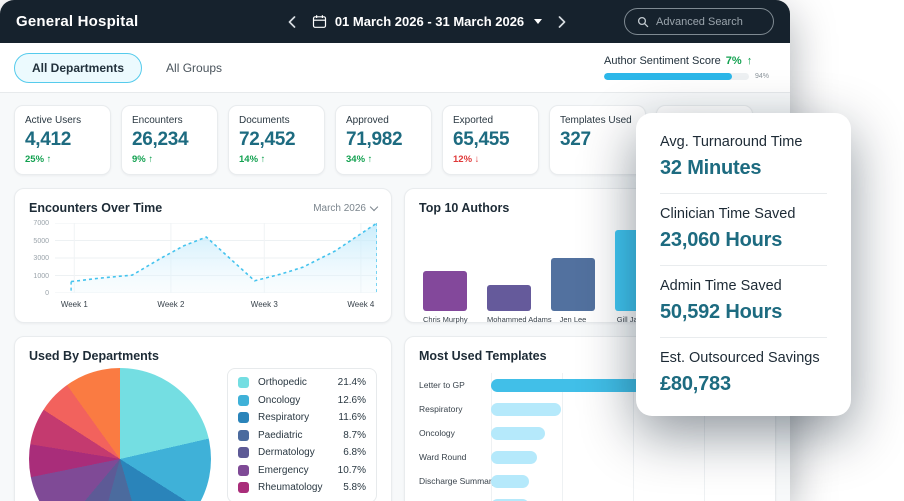  I want to click on advanced-search-input: Advanced Search, so click(699, 21).